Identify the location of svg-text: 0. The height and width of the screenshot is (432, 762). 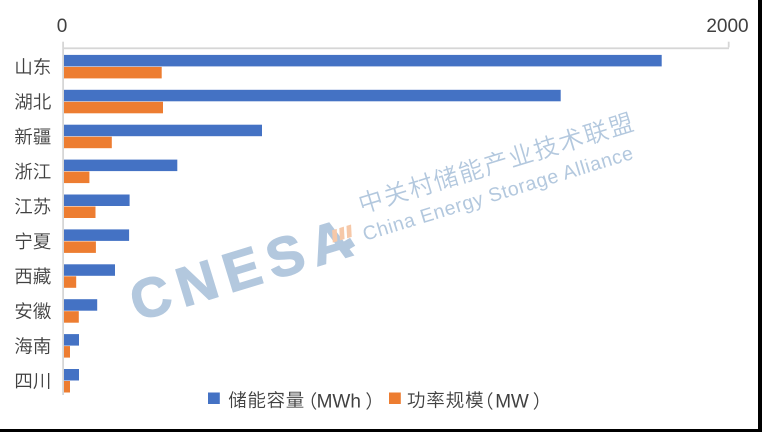
(62, 26).